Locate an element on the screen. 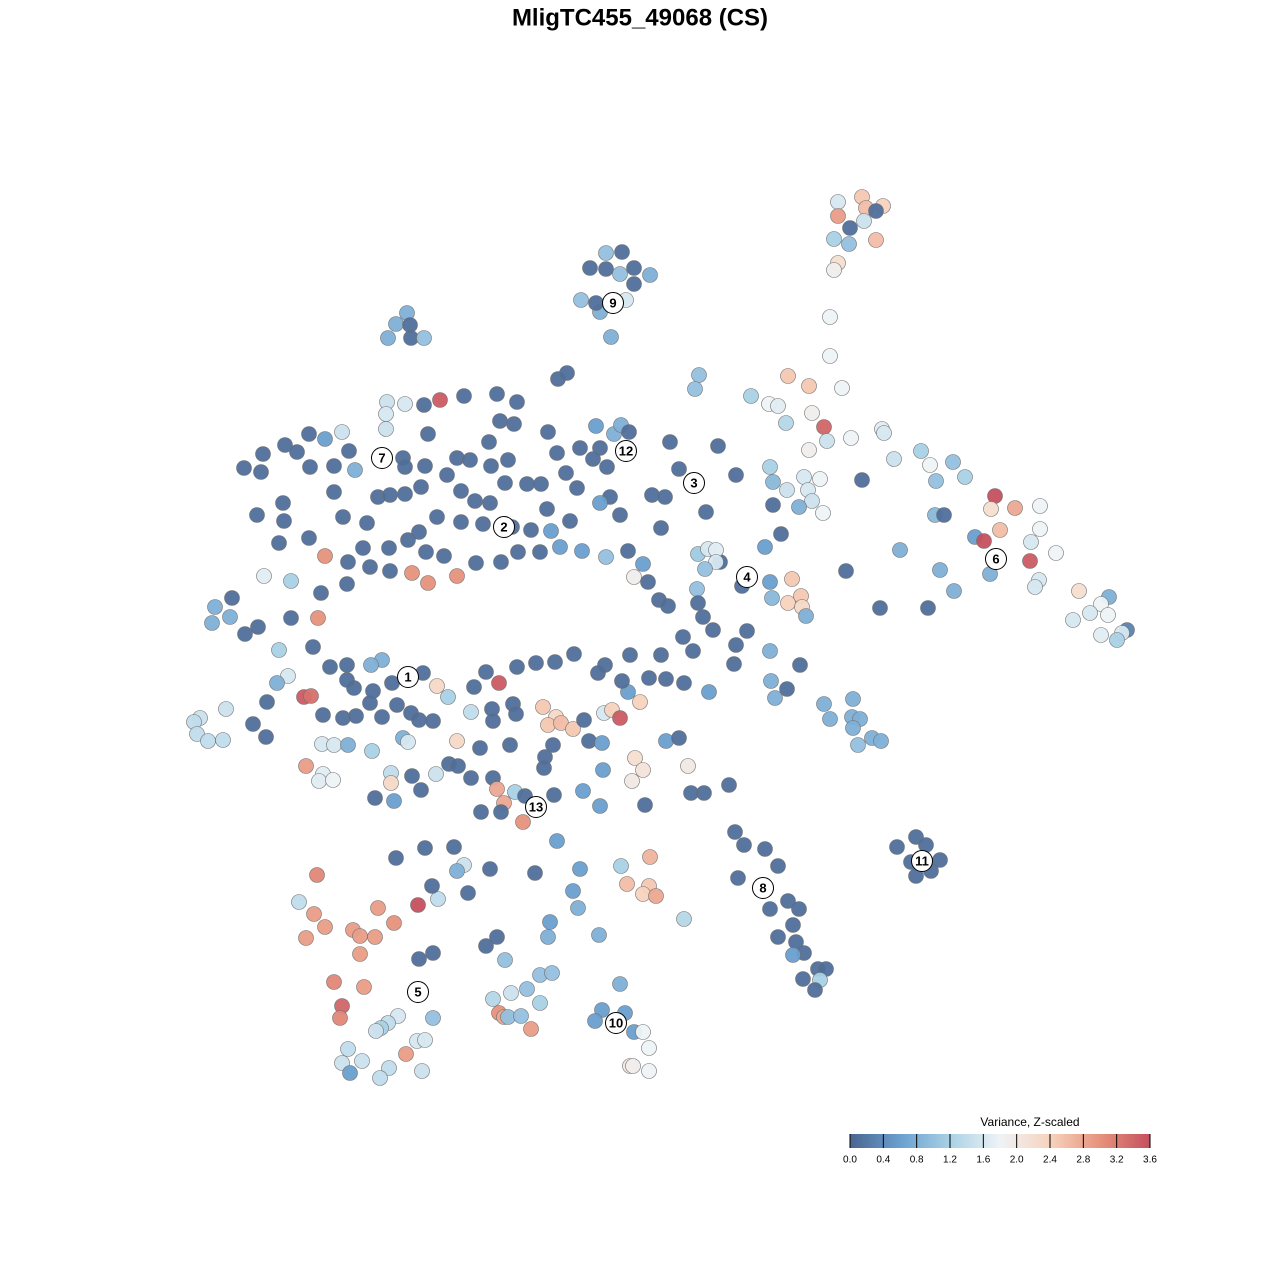 Image resolution: width=1280 pixels, height=1280 pixels. colorbar-label: Variance, Z-scaled is located at coordinates (1029, 1122).